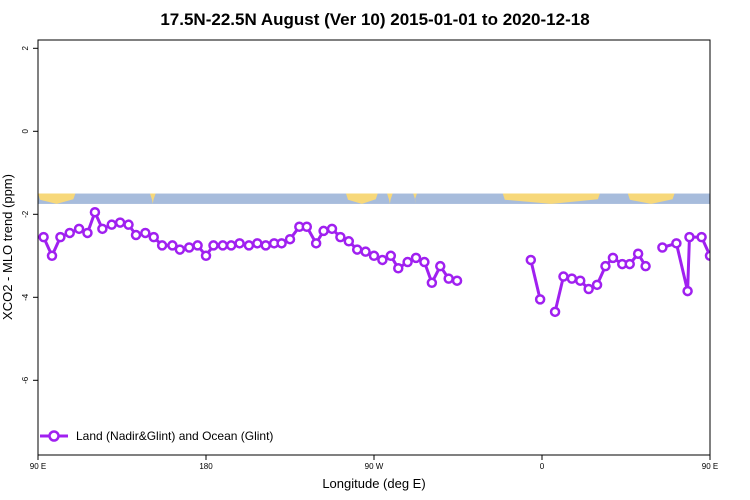 The width and height of the screenshot is (750, 500). I want to click on y-tick-label: -2, so click(25, 214).